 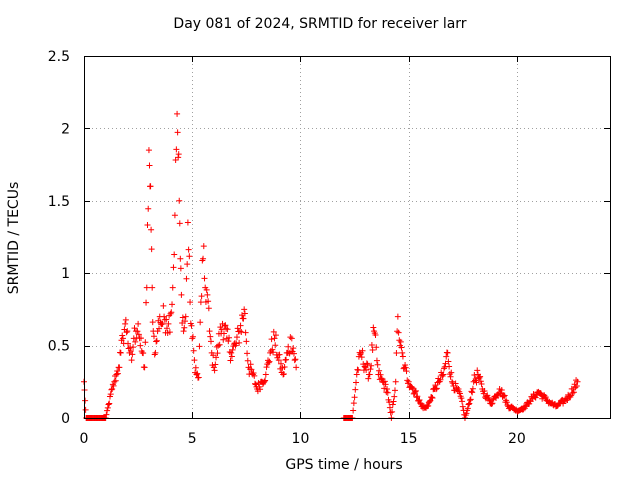 I want to click on x-tick-label: 5, so click(x=192, y=439).